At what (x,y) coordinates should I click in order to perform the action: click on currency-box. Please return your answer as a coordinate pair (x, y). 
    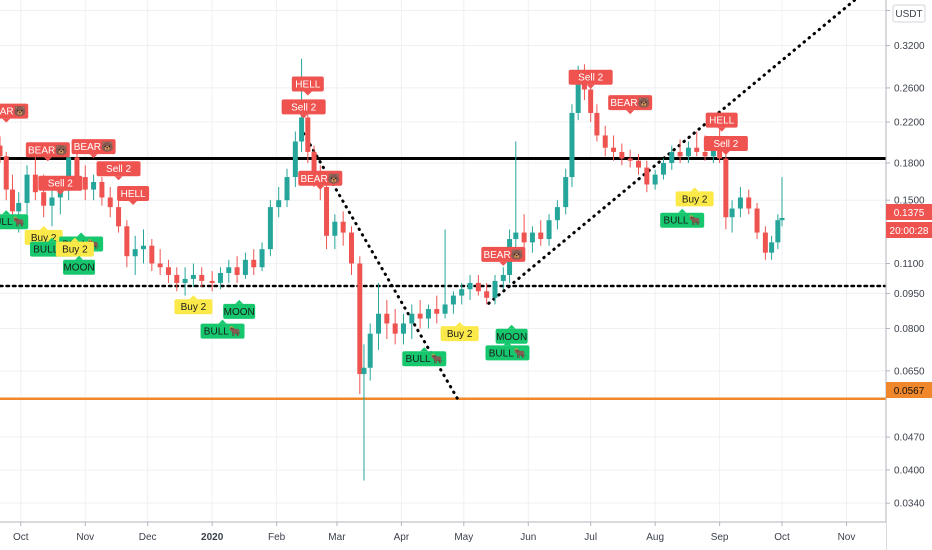
    Looking at the image, I should click on (909, 13).